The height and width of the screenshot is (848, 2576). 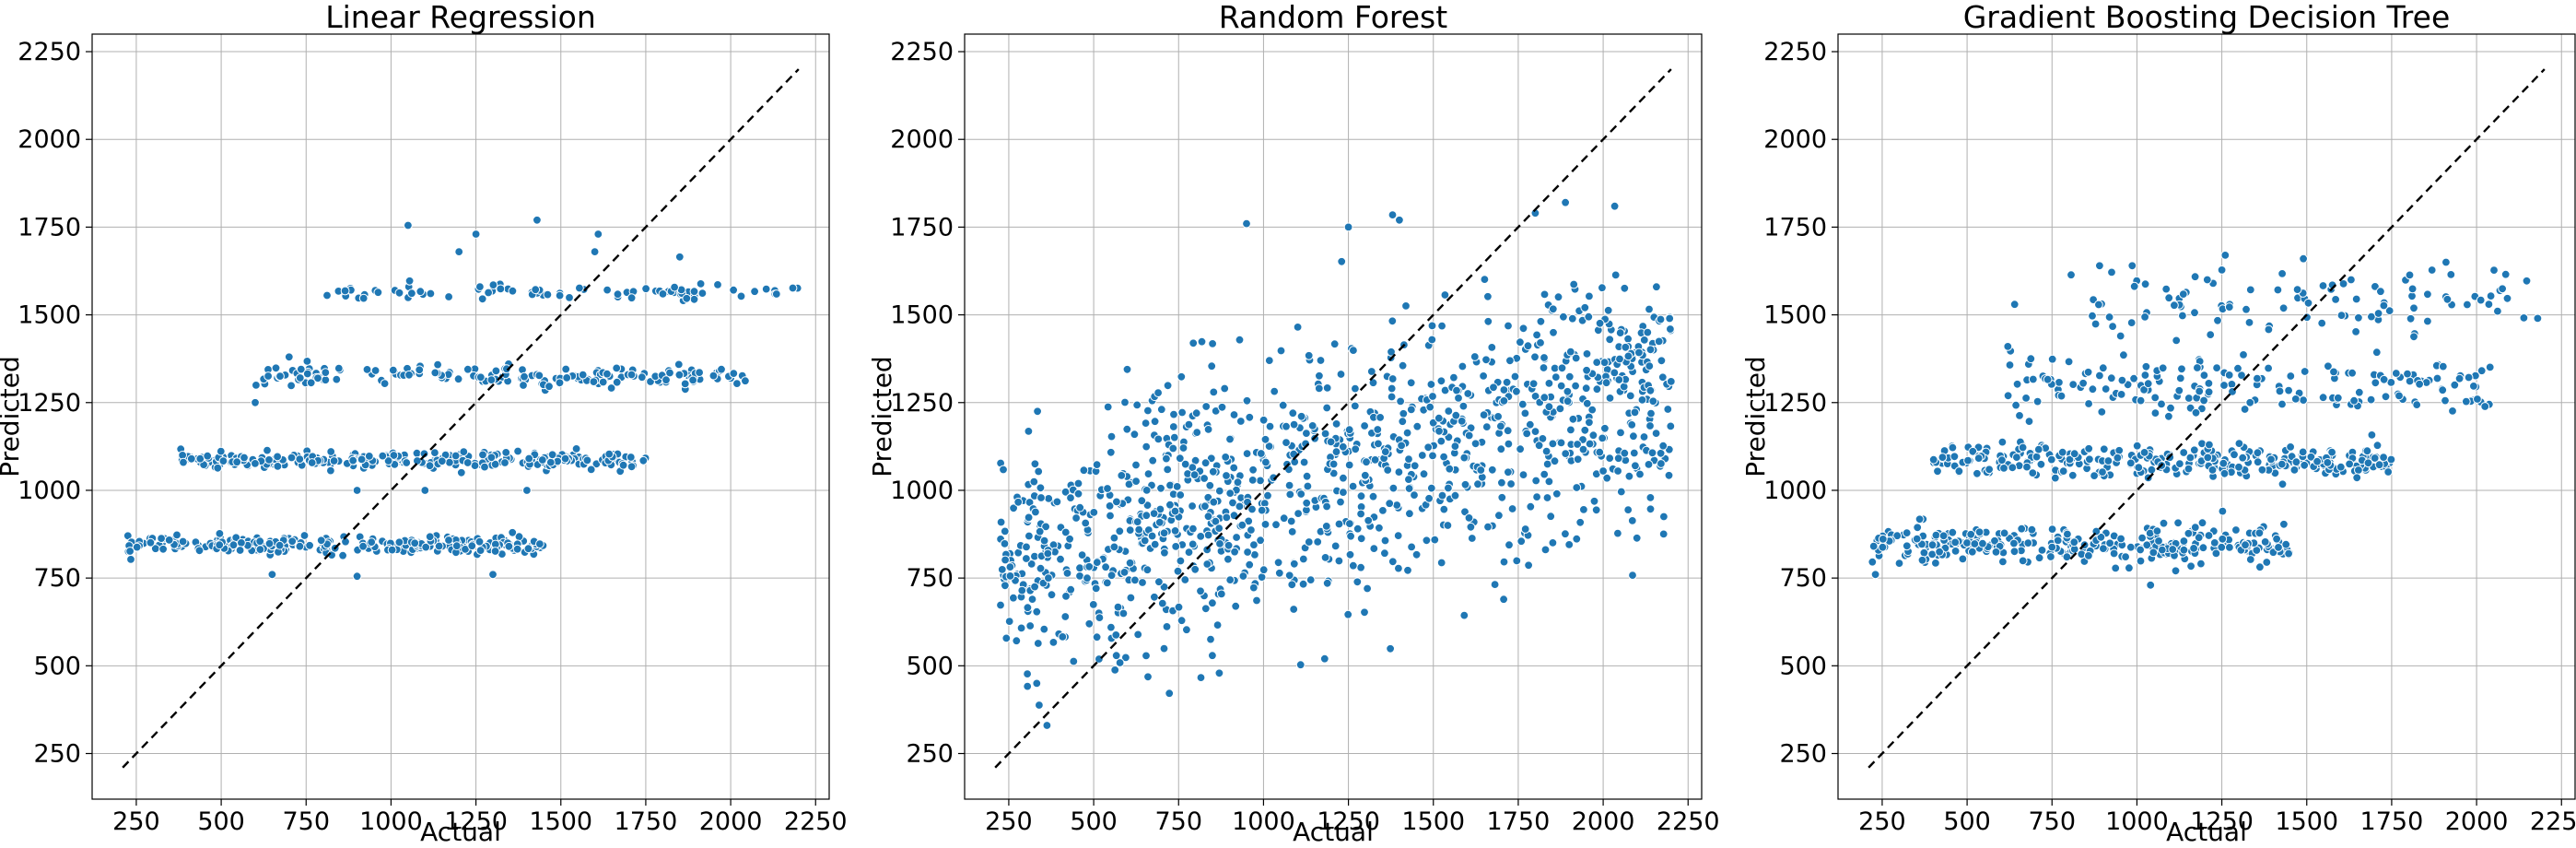 What do you see at coordinates (49, 139) in the screenshot?
I see `y-tick-label: 2000` at bounding box center [49, 139].